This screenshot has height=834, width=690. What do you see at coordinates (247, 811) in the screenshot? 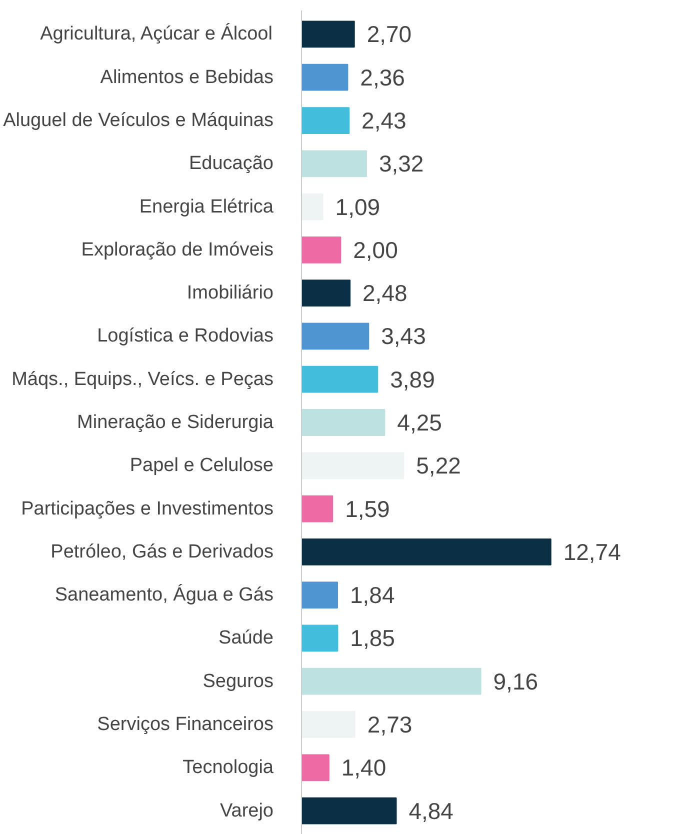
I see `y-tick-label: Varejo` at bounding box center [247, 811].